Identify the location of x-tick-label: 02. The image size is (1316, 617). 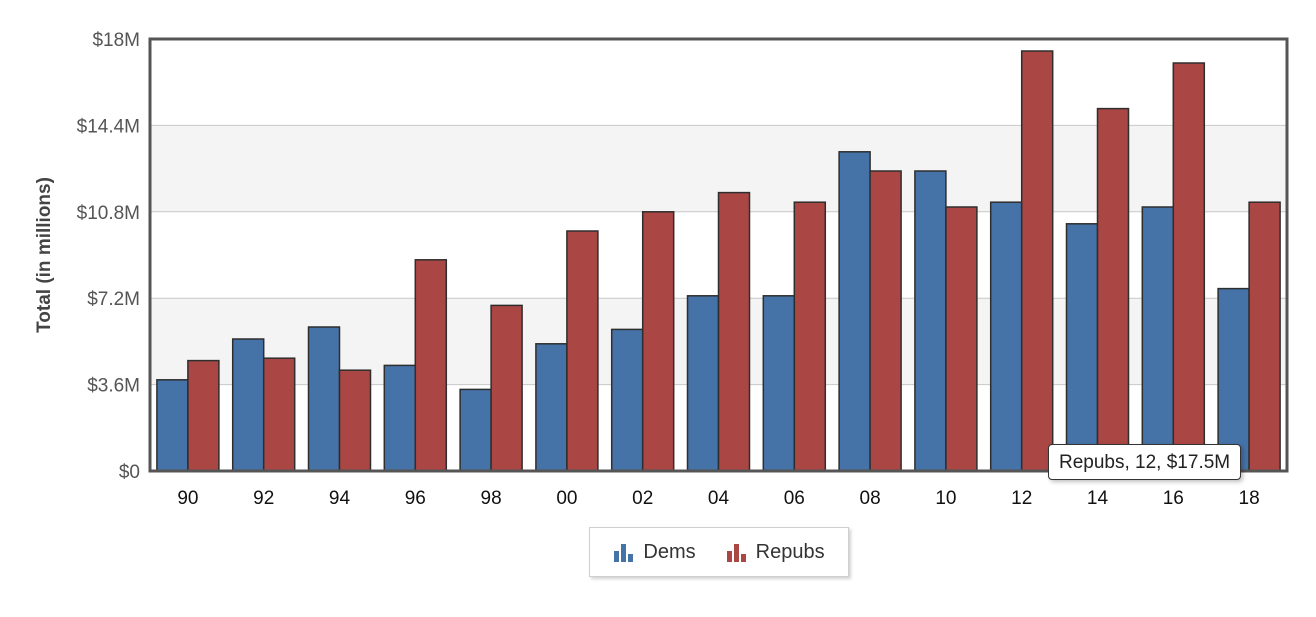
(642, 498).